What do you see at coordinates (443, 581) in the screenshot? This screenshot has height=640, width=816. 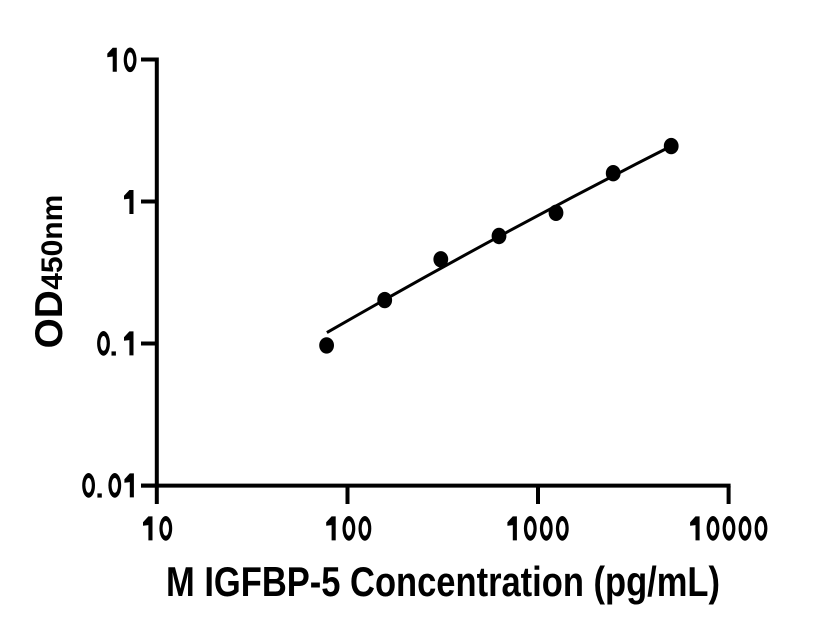 I see `svg-text:M IGFBP-5 Concentration (pg/mL: M IGFBP-5 Concentration (pg/mL)` at bounding box center [443, 581].